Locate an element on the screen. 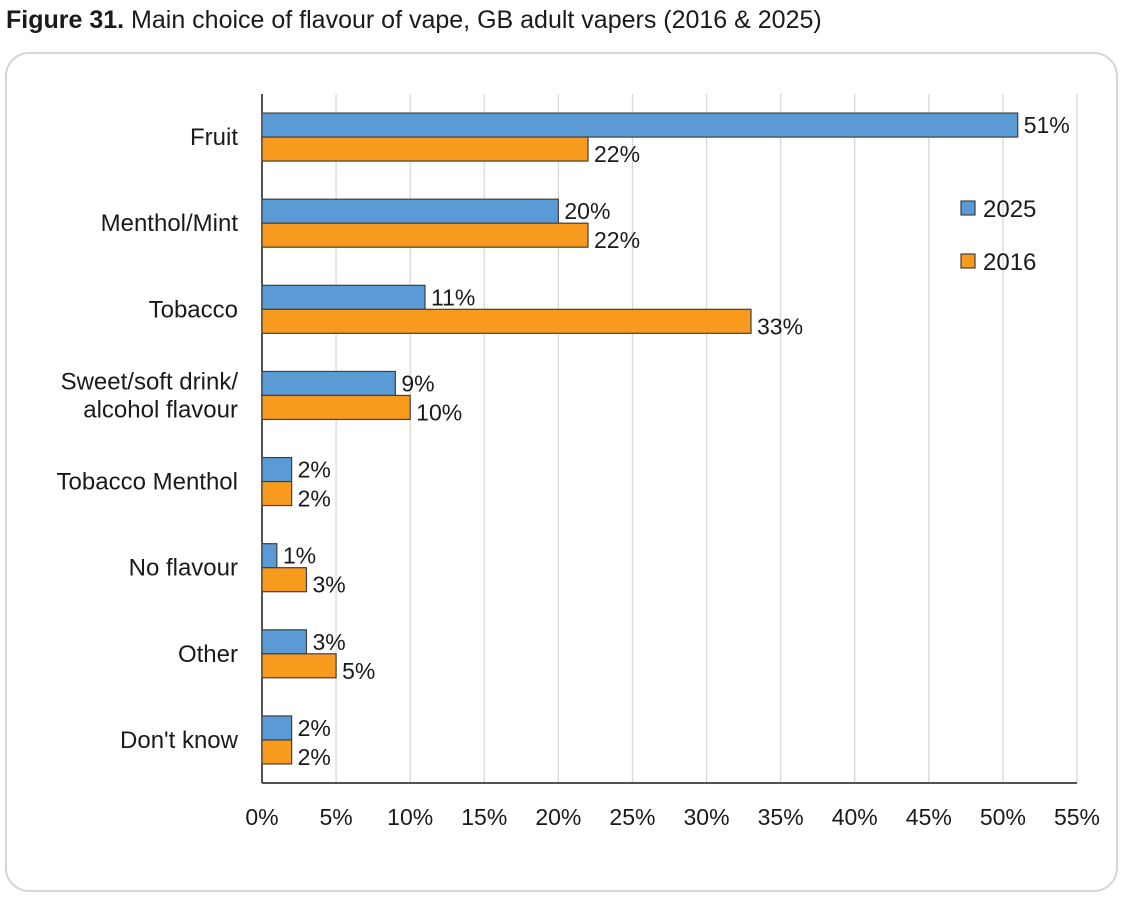  x-tick-label: 50% is located at coordinates (1003, 817).